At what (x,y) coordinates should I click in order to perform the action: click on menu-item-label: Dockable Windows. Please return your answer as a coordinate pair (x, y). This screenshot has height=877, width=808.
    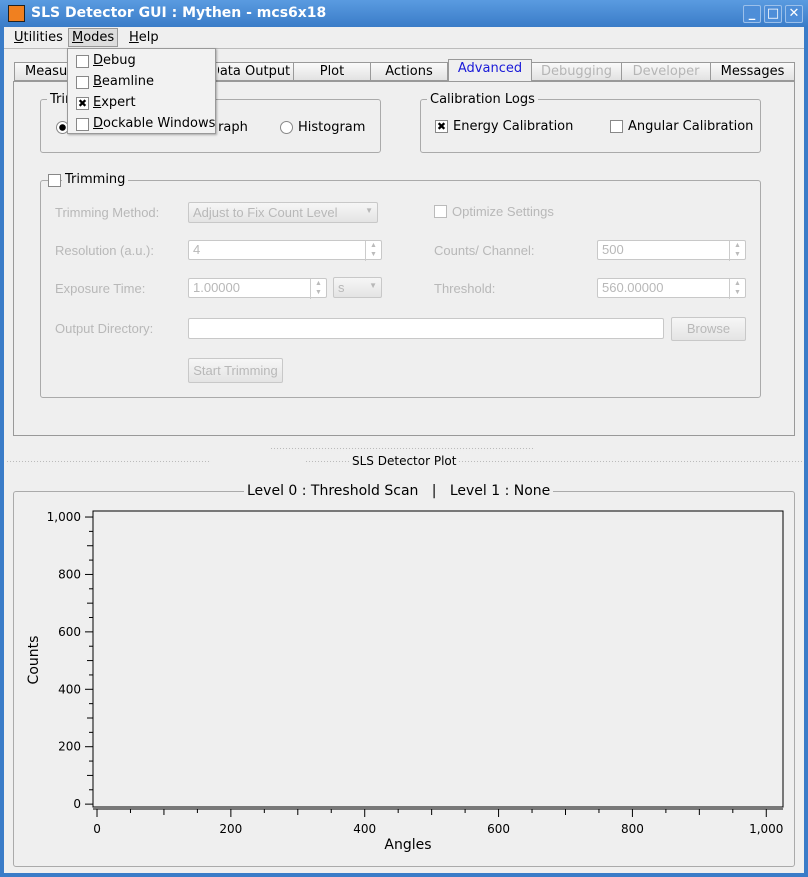
    Looking at the image, I should click on (154, 123).